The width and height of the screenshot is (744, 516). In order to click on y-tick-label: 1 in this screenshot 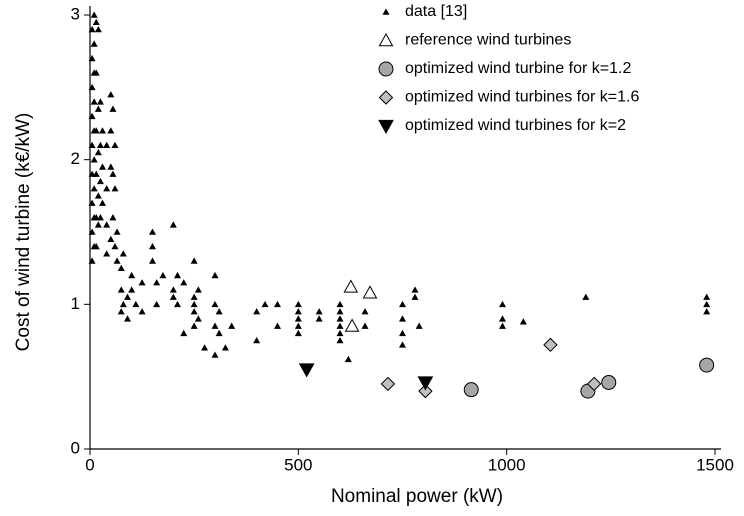, I will do `click(75, 303)`.